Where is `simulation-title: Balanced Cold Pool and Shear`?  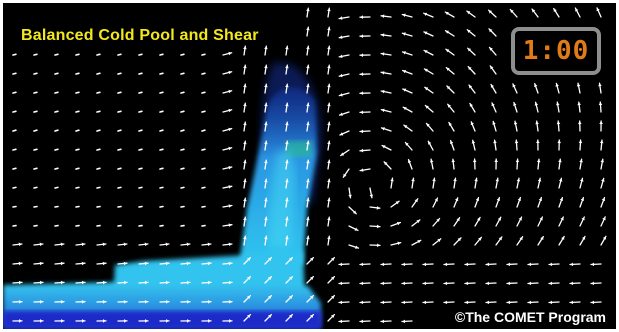 simulation-title: Balanced Cold Pool and Shear is located at coordinates (140, 35).